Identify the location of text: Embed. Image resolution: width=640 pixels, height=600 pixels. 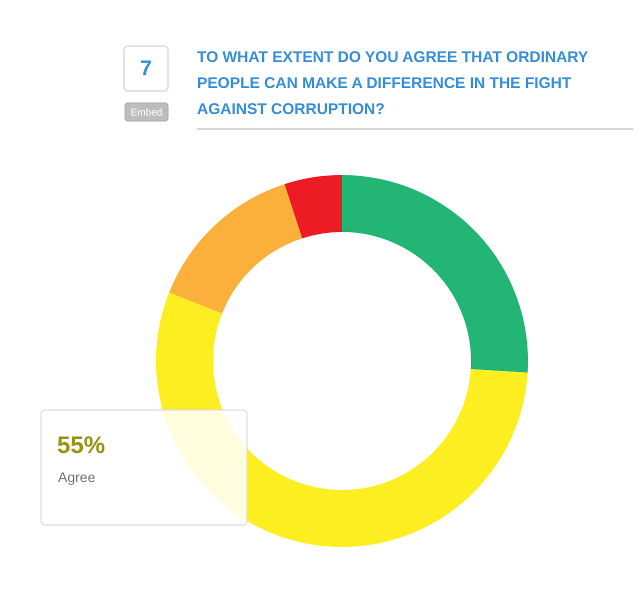
(146, 113).